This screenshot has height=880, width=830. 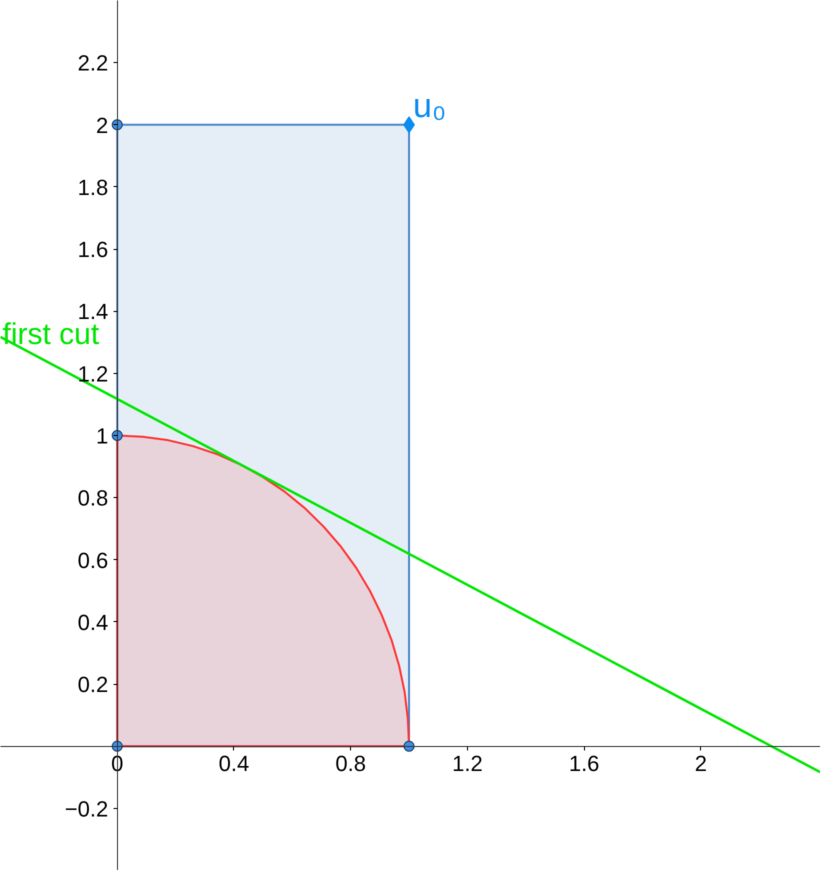 What do you see at coordinates (93, 685) in the screenshot?
I see `y-tick-label: 0.2` at bounding box center [93, 685].